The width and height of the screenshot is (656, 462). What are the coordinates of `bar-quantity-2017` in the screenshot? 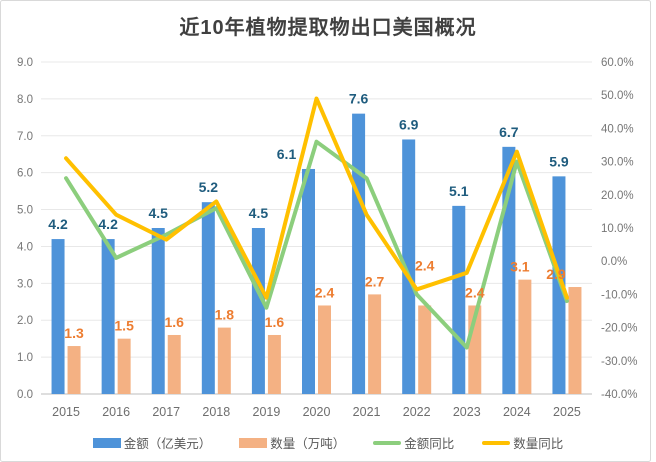 It's located at (174, 364).